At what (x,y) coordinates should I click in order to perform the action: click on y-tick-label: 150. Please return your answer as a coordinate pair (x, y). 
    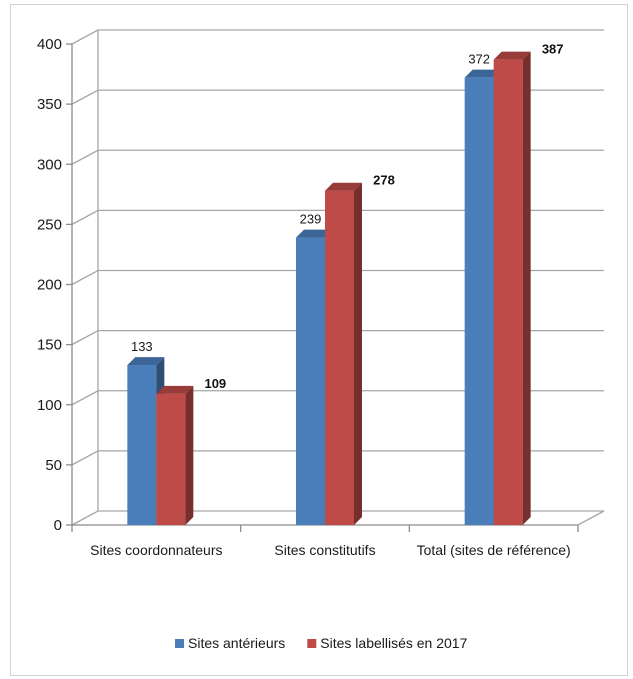
    Looking at the image, I should click on (49, 345).